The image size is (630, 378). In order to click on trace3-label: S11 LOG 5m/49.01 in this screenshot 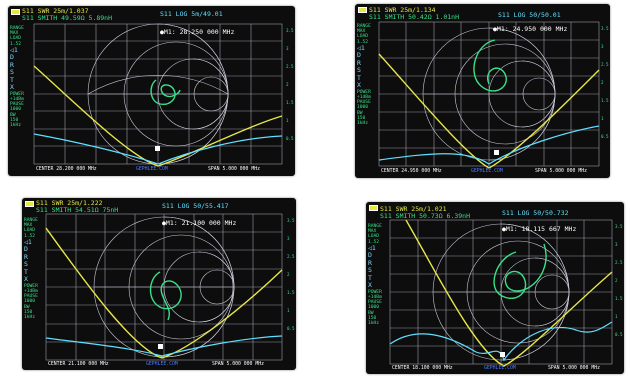, I will do `click(191, 14)`.